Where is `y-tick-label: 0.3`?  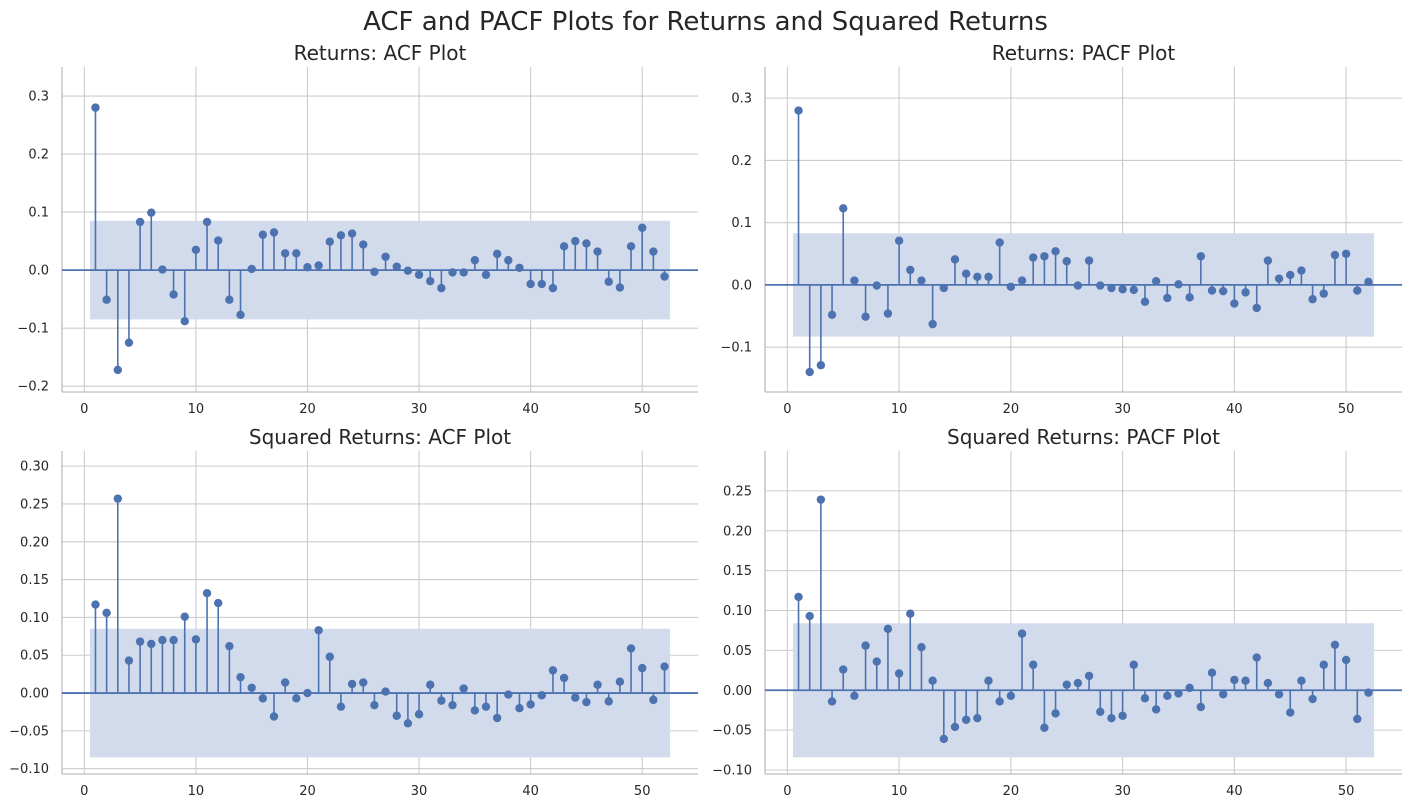 y-tick-label: 0.3 is located at coordinates (38, 97).